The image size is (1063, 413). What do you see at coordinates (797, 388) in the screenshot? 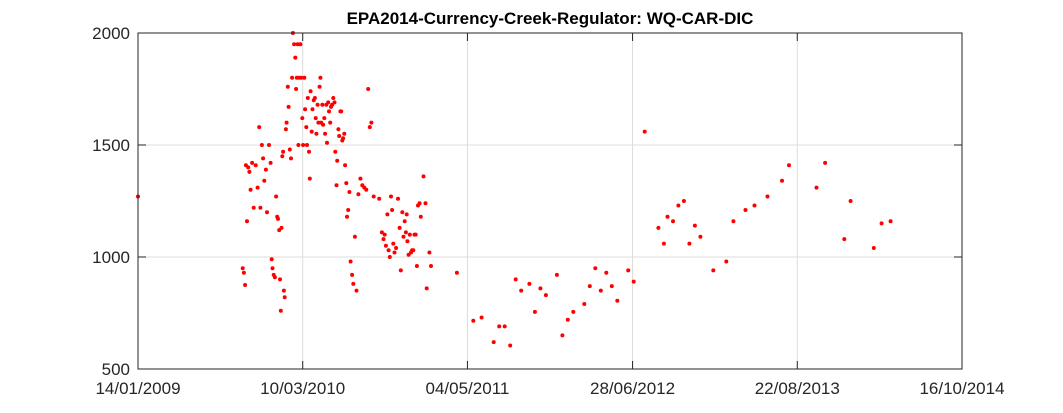
I see `x-tick-label: 22/08/2013` at bounding box center [797, 388].